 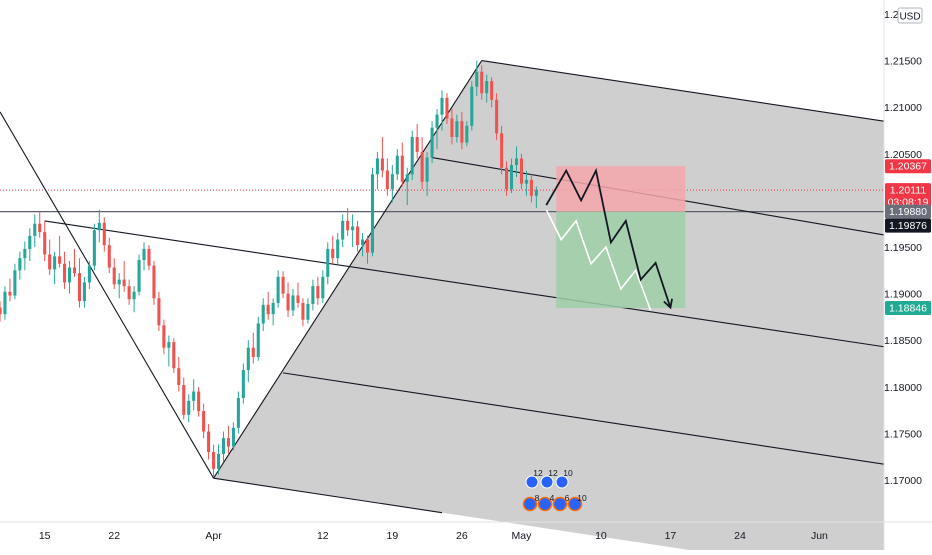 I want to click on y-axis-tick-label: 1.17000, so click(x=903, y=481).